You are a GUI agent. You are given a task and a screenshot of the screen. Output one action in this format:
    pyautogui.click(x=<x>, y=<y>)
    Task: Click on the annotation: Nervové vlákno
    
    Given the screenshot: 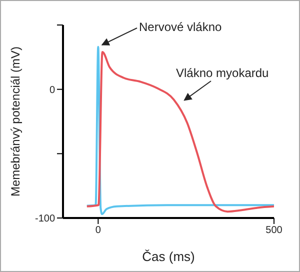 What is the action you would take?
    pyautogui.click(x=180, y=27)
    